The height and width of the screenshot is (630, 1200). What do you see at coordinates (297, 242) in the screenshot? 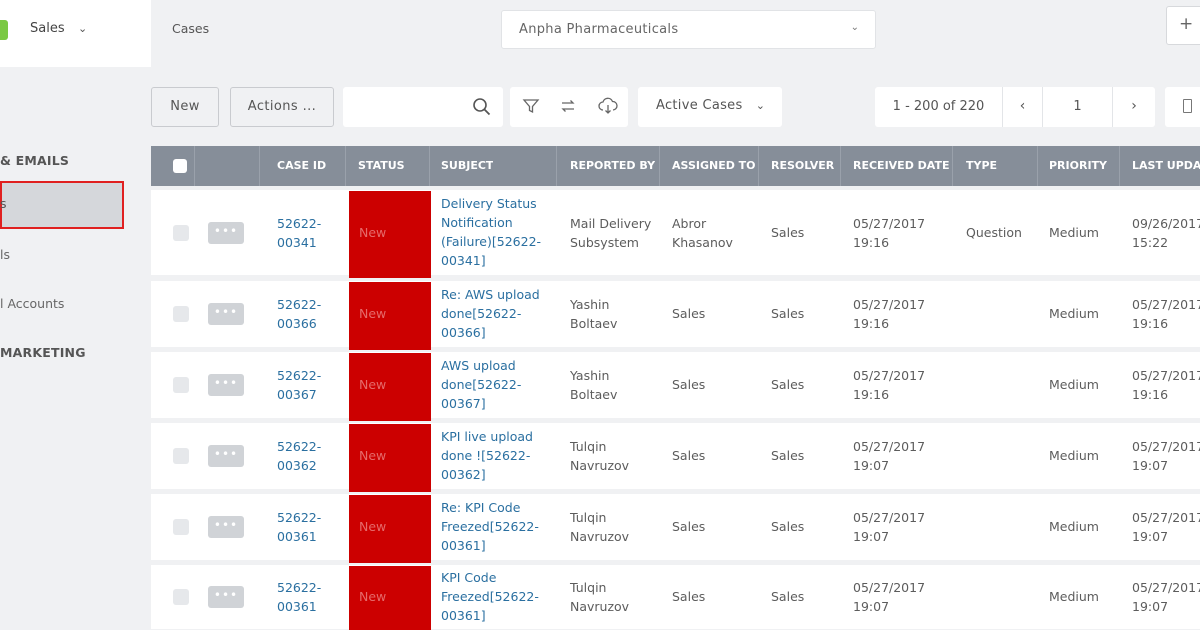
I see `case-id-link: 00341` at bounding box center [297, 242].